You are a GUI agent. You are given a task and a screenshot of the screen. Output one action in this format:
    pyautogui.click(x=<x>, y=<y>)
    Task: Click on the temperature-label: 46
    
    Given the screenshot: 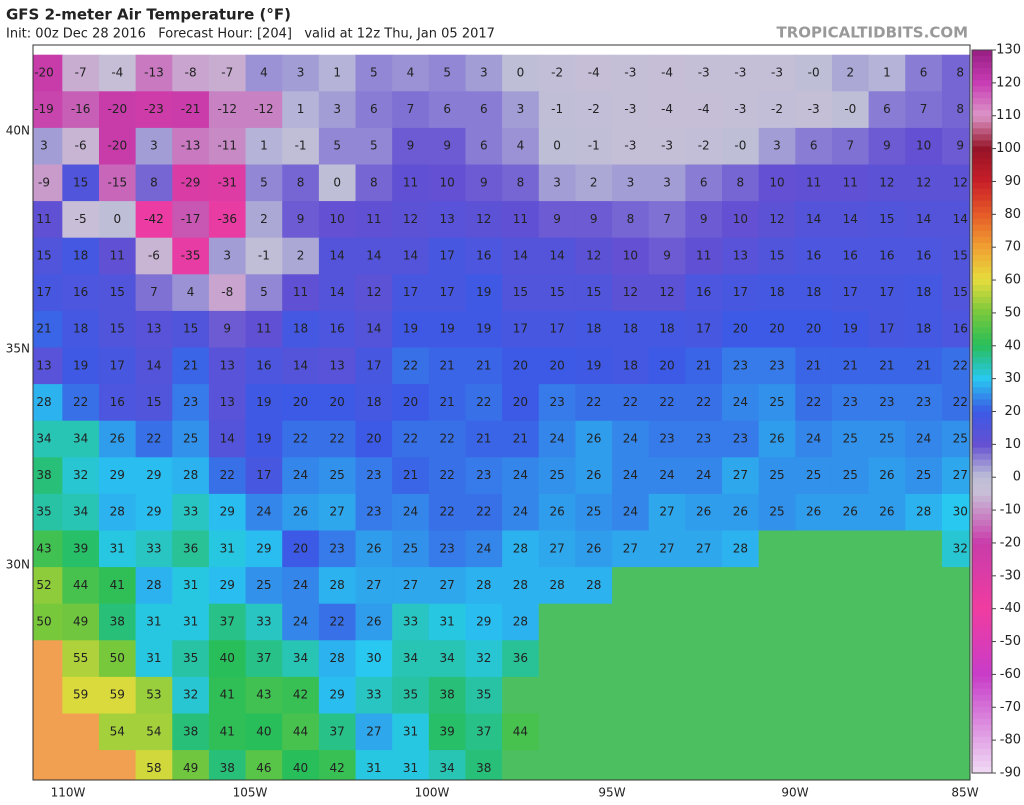 What is the action you would take?
    pyautogui.click(x=263, y=768)
    